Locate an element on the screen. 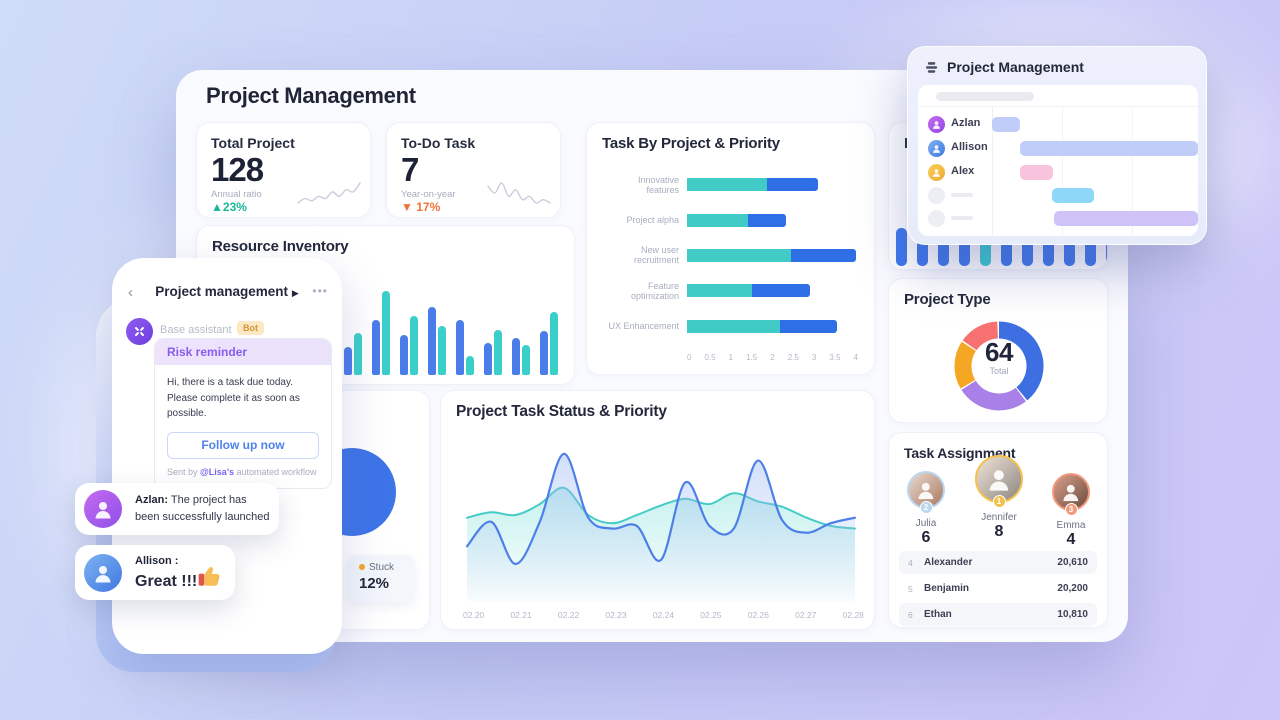  donut-chart is located at coordinates (999, 366).